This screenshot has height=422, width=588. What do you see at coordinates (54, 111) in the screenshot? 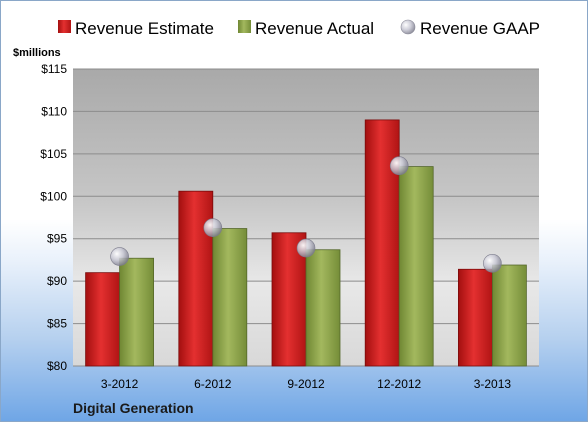
I see `y-tick-label: $110` at bounding box center [54, 111].